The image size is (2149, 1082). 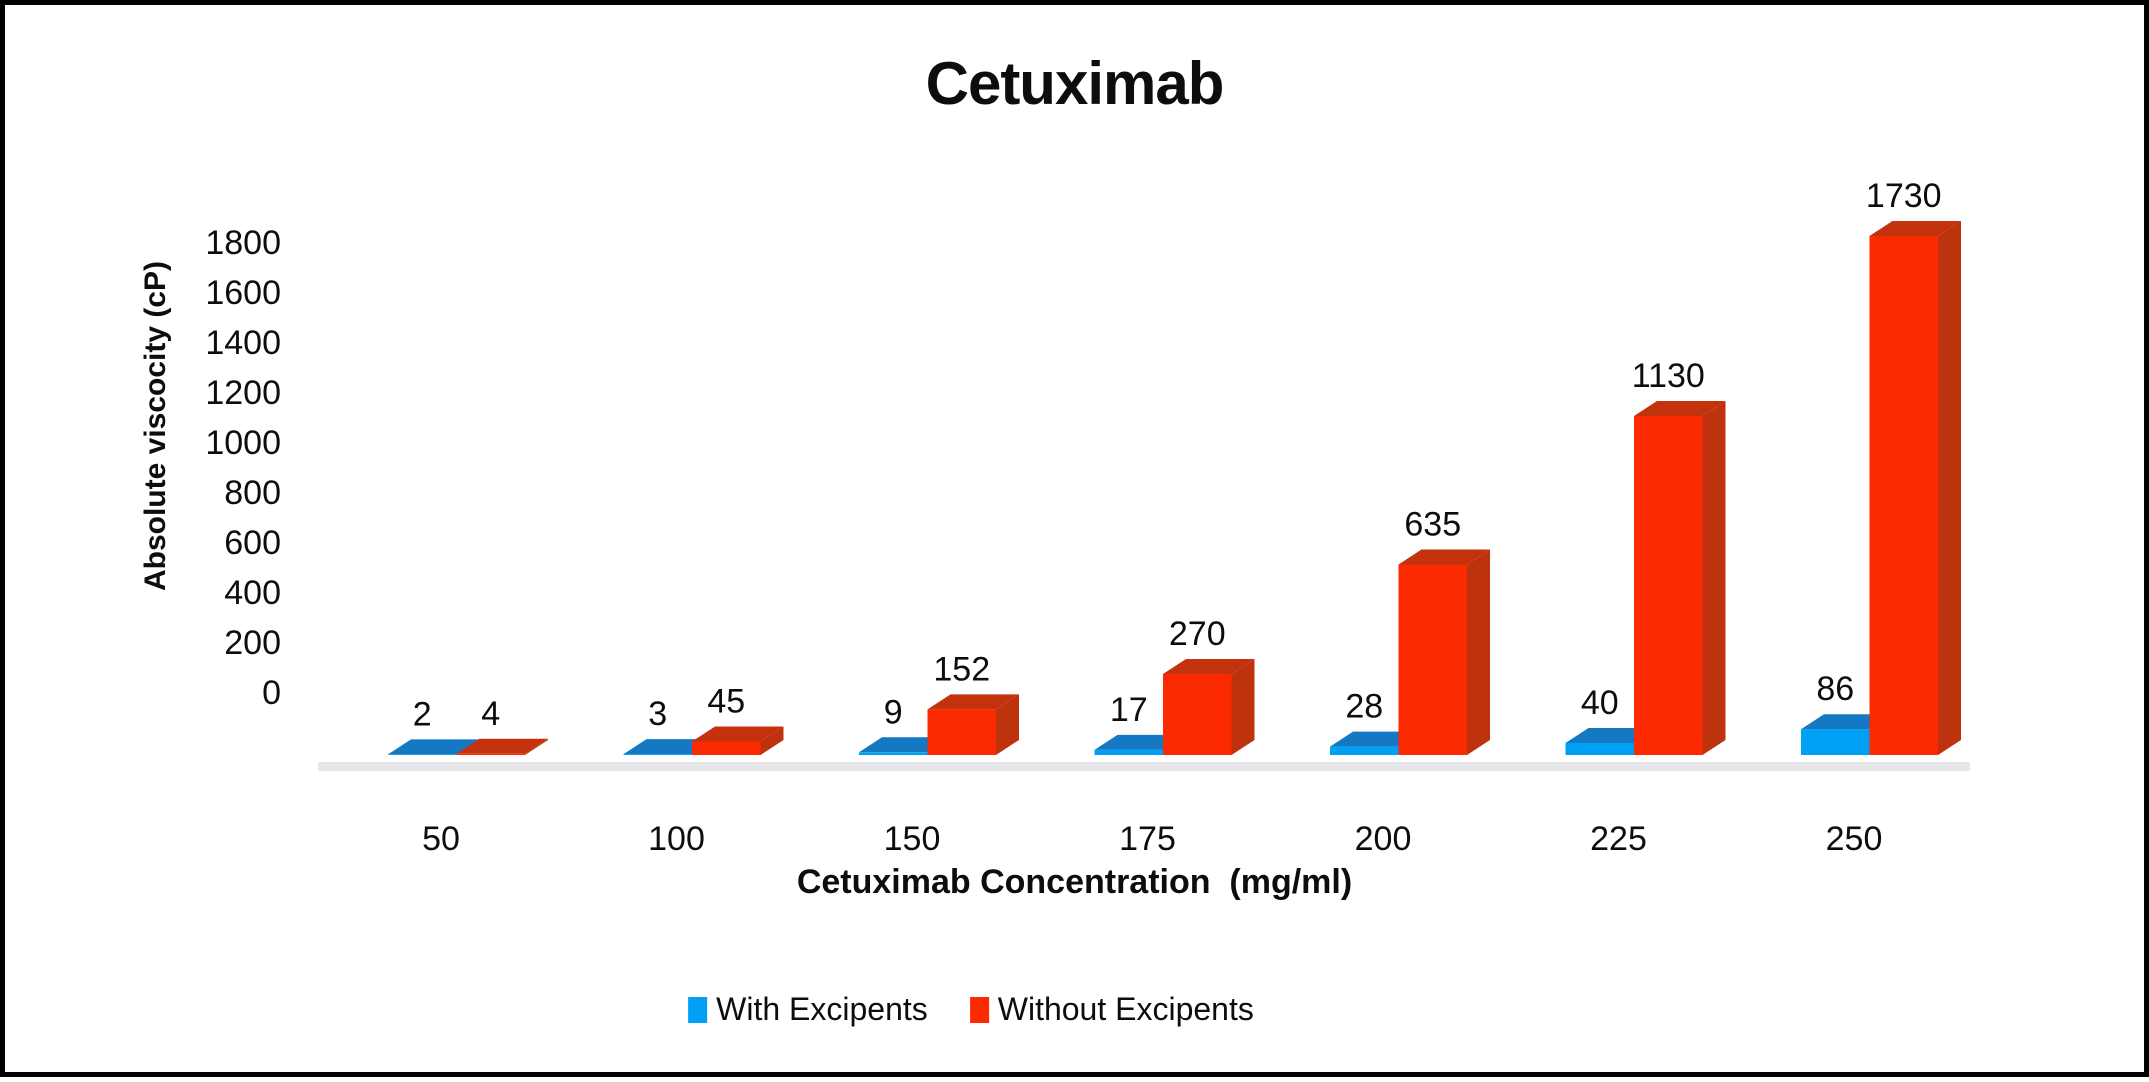 What do you see at coordinates (961, 669) in the screenshot?
I see `data-label-without-excipents-150: 152` at bounding box center [961, 669].